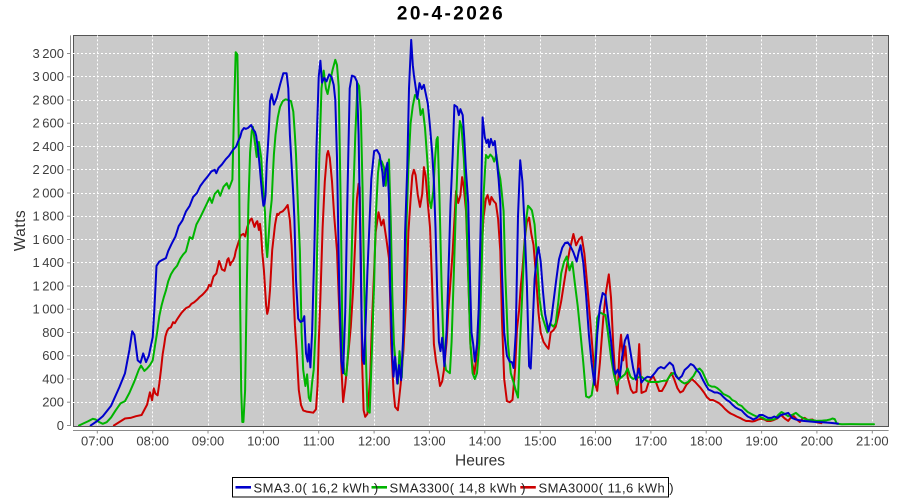 This screenshot has width=900, height=500. Describe the element at coordinates (761, 441) in the screenshot. I see `svg-text: 19:00` at that location.